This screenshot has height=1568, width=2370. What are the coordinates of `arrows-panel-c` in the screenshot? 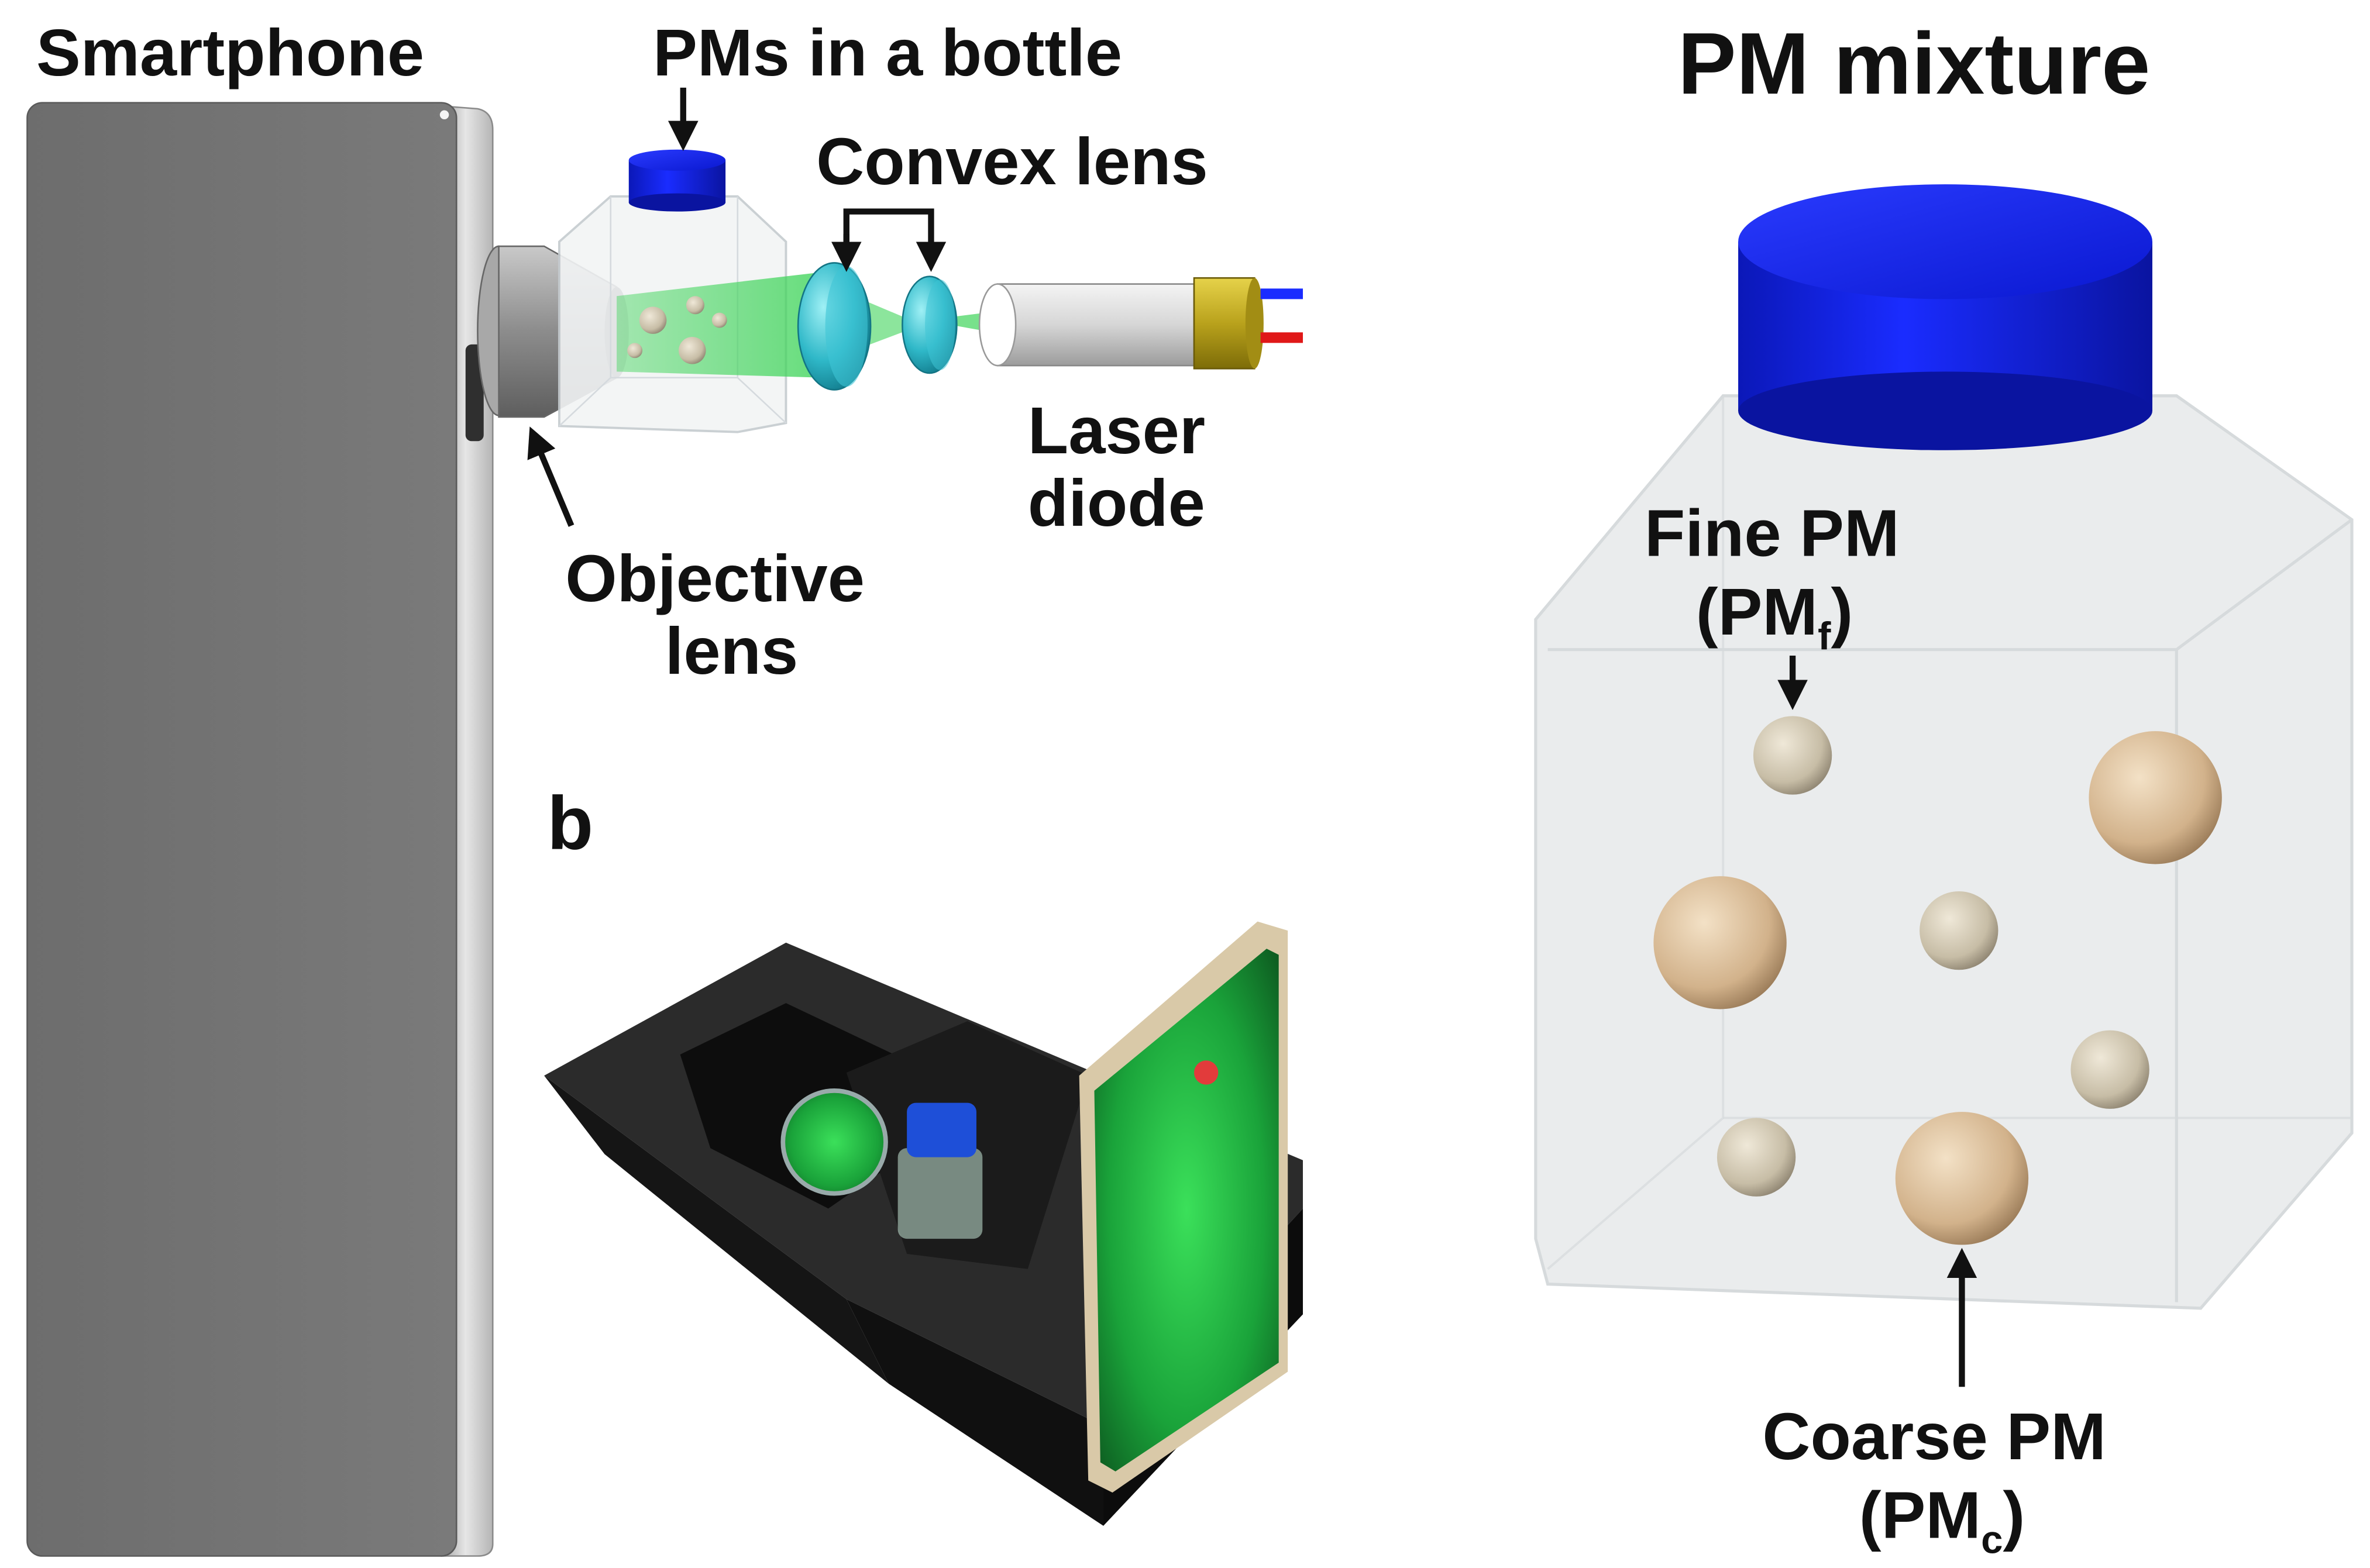 It's located at (1877, 1021).